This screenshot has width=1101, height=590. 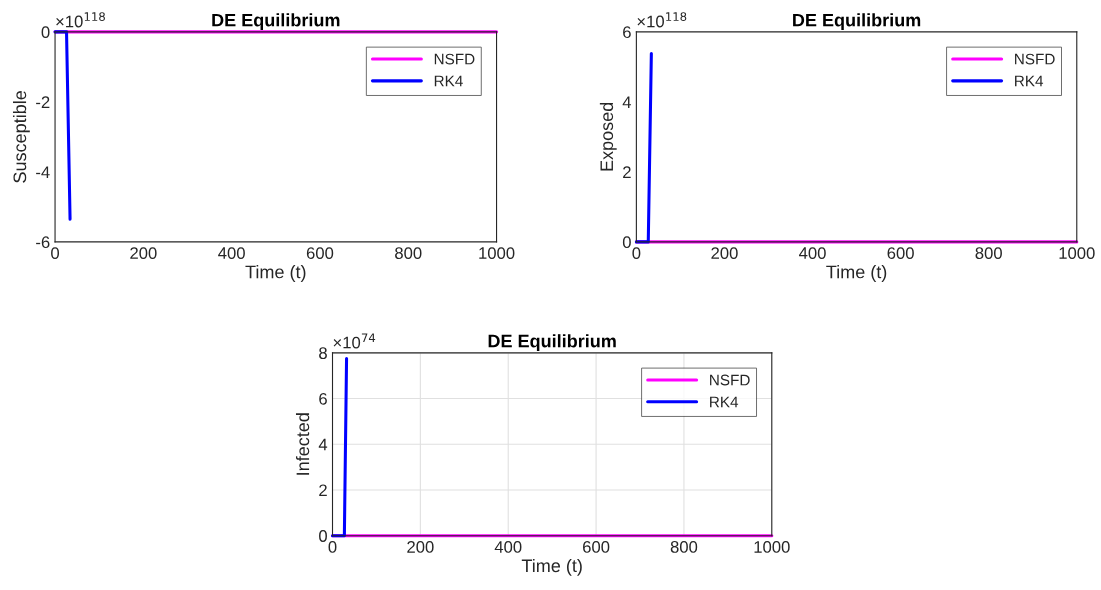 I want to click on y-tick-label: -4, so click(x=43, y=172).